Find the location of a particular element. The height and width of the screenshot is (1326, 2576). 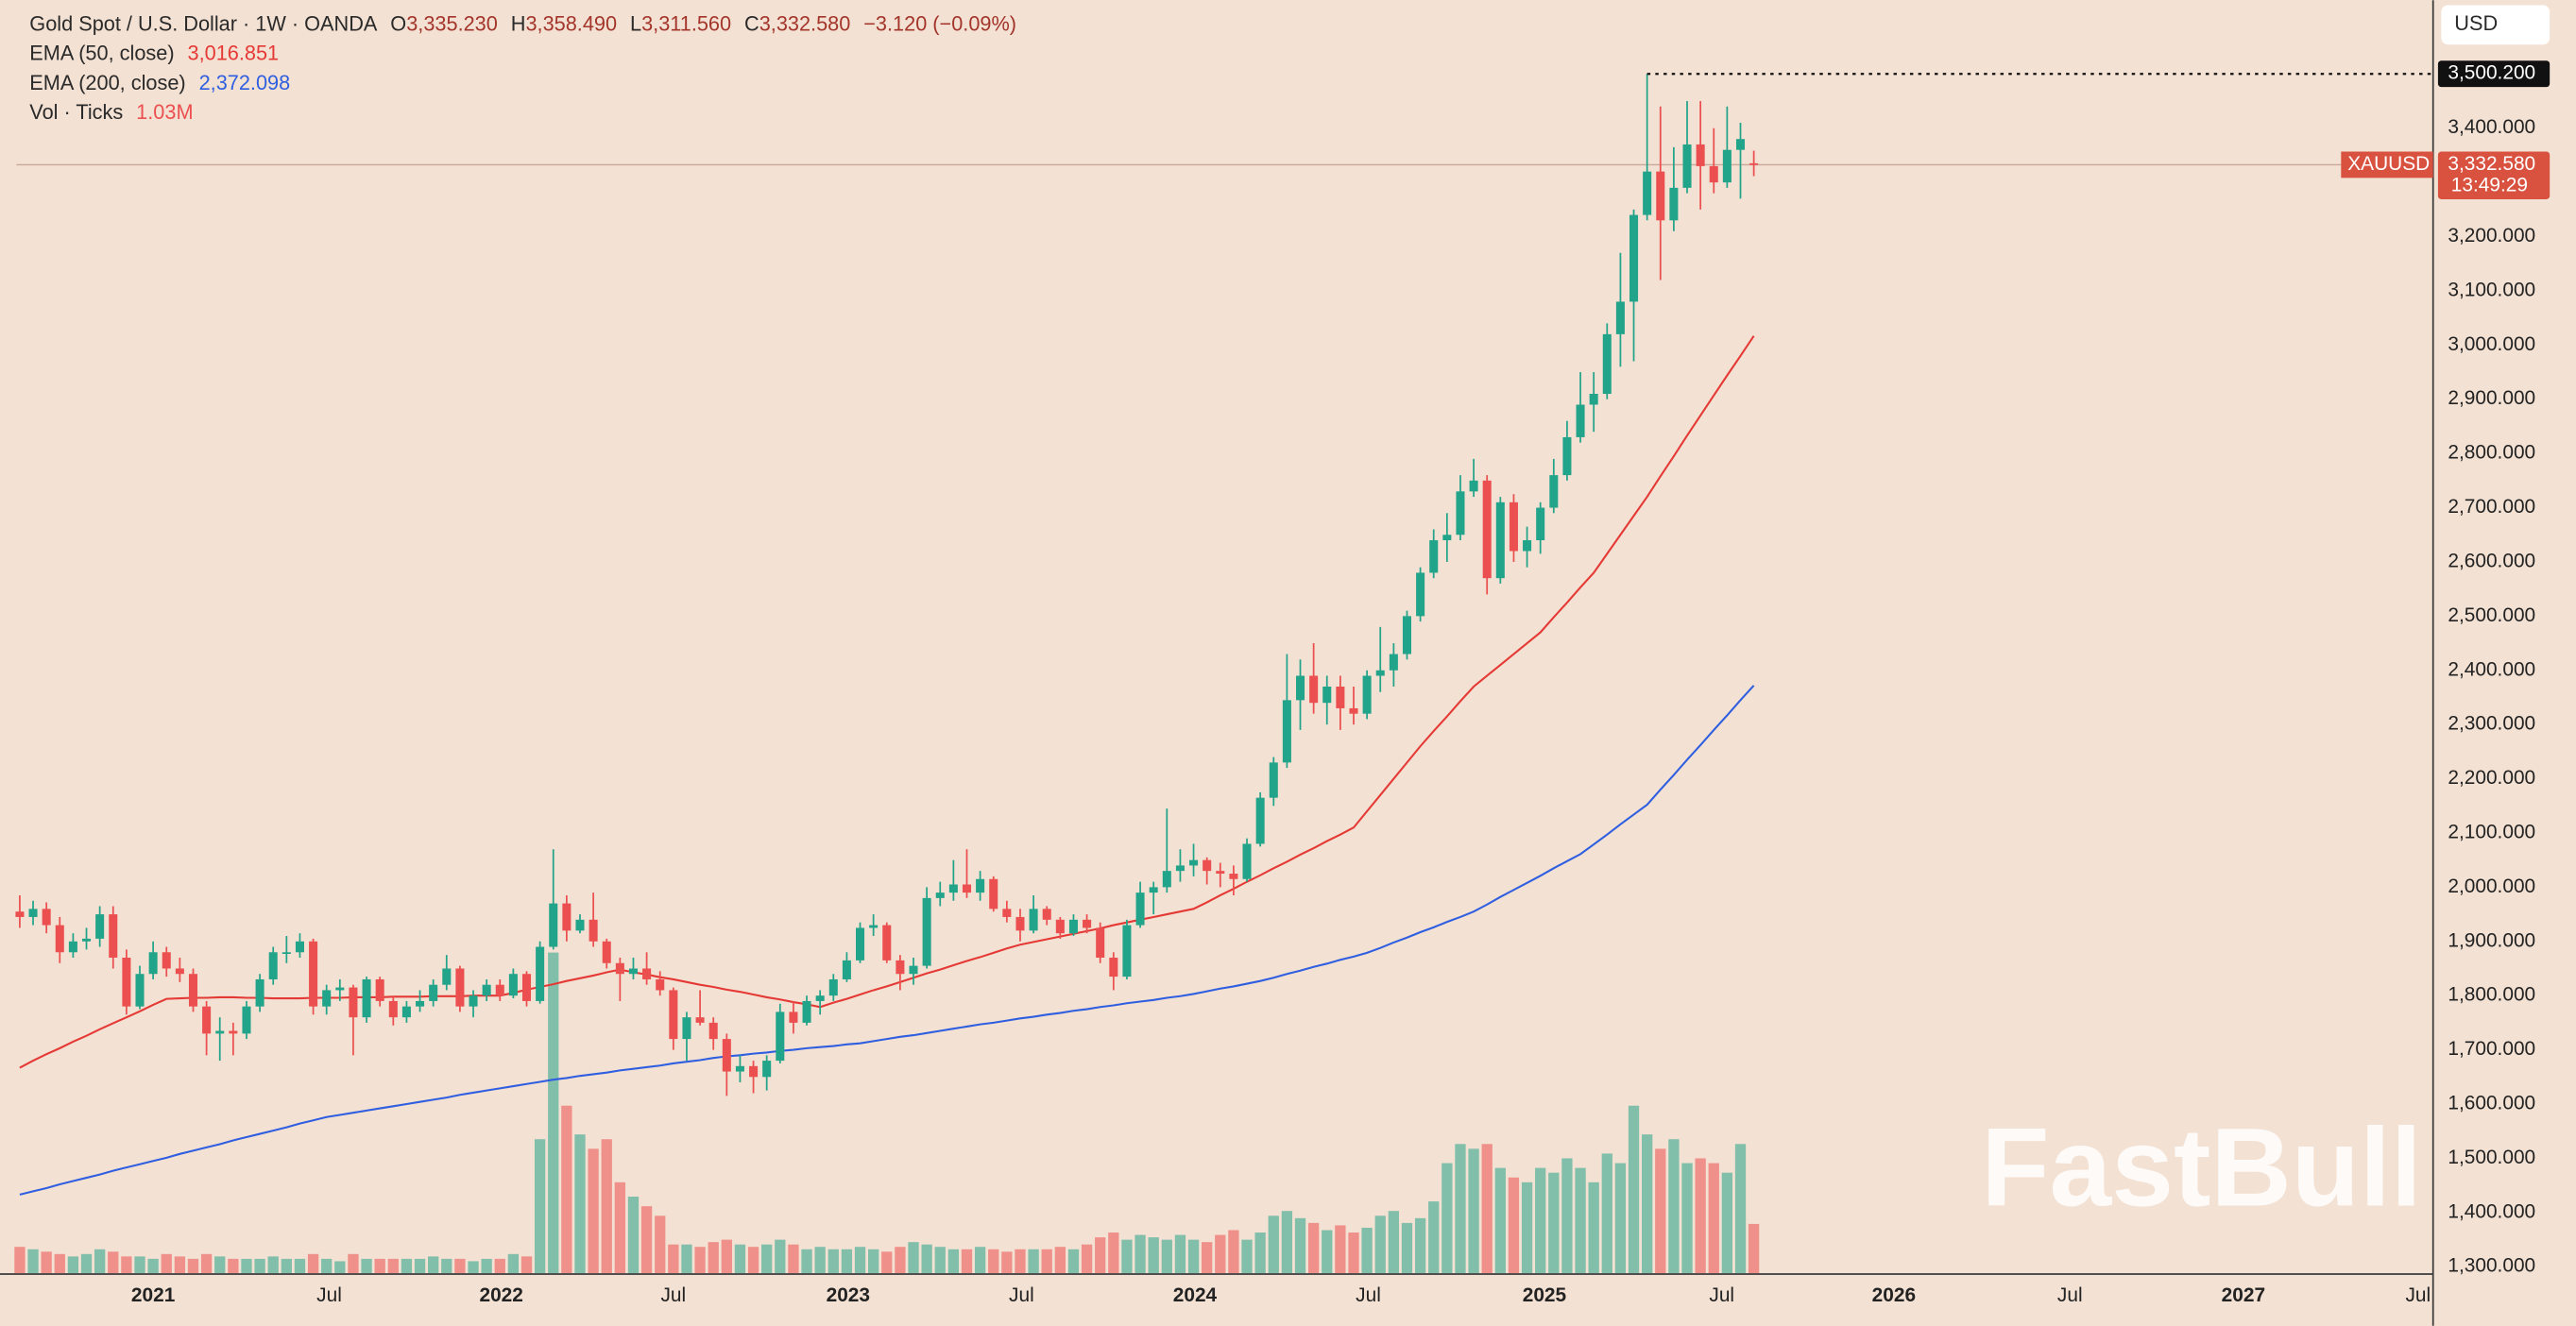

volume-value: 1.03M is located at coordinates (165, 112).